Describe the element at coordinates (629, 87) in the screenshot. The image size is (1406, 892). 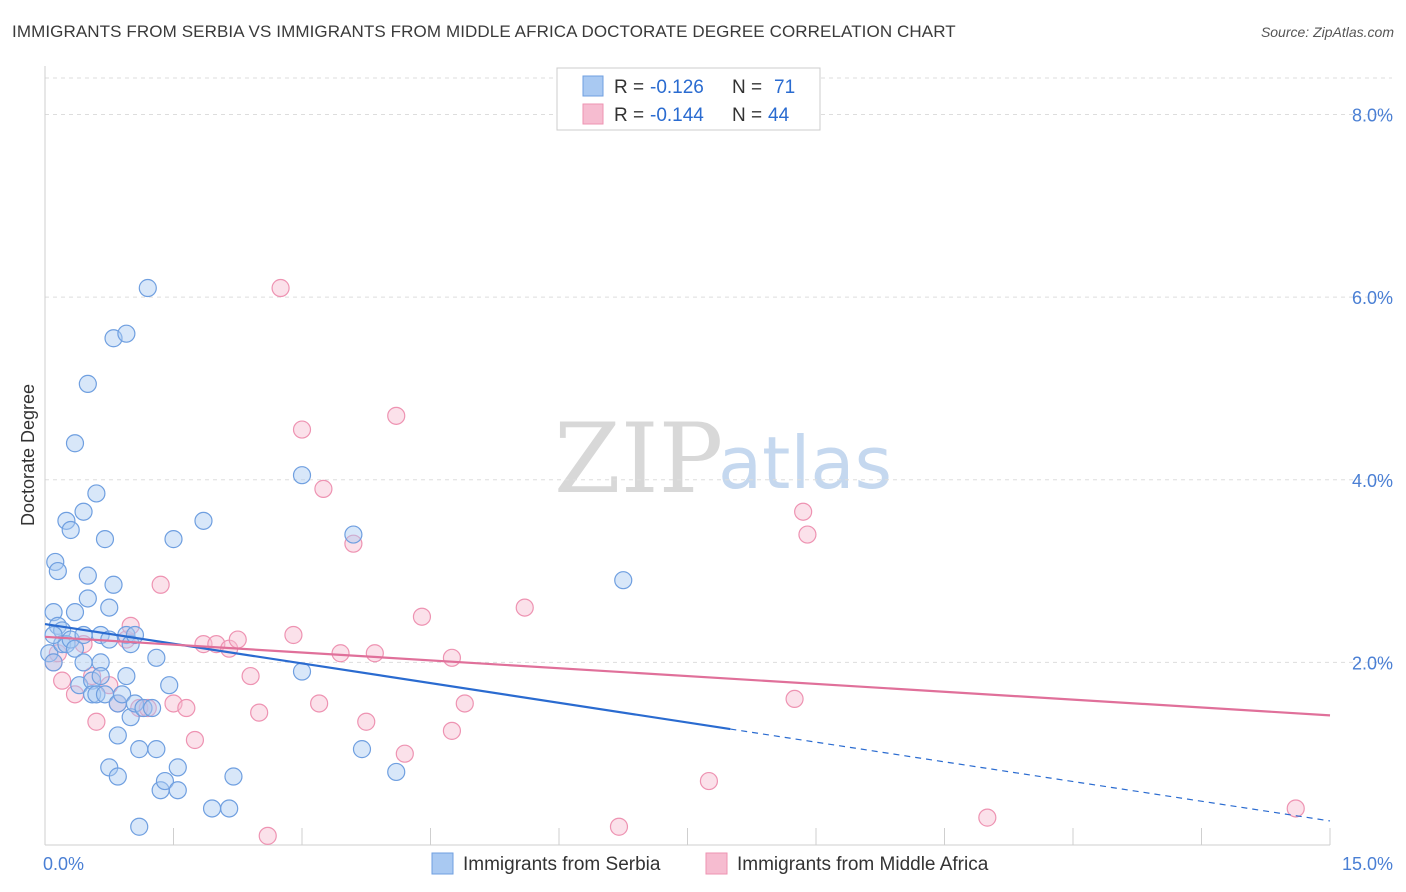
I see `legend-r-label-1: R =` at that location.